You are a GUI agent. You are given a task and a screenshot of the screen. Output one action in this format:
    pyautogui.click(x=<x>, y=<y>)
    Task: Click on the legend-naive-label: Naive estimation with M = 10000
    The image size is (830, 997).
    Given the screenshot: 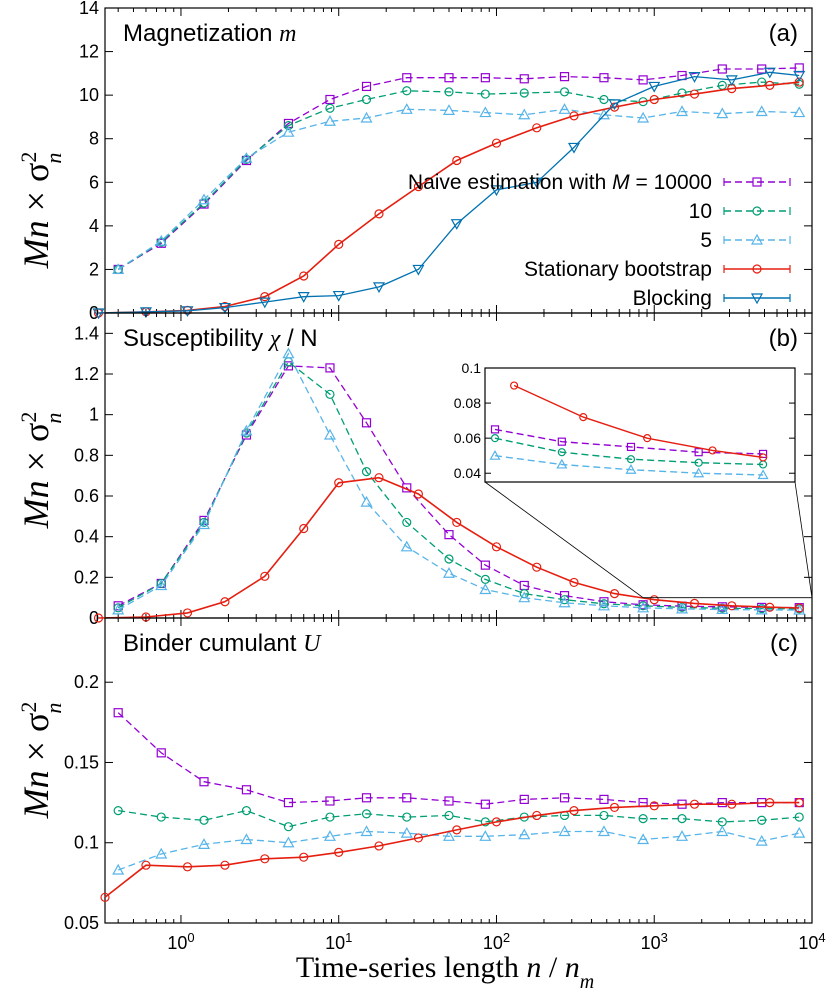 What is the action you would take?
    pyautogui.click(x=560, y=182)
    